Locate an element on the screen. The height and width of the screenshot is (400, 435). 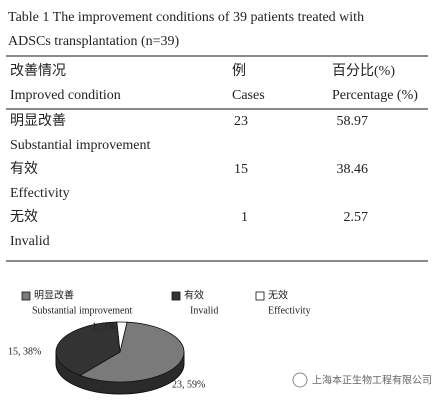
header: 改善情况 is located at coordinates (38, 71).